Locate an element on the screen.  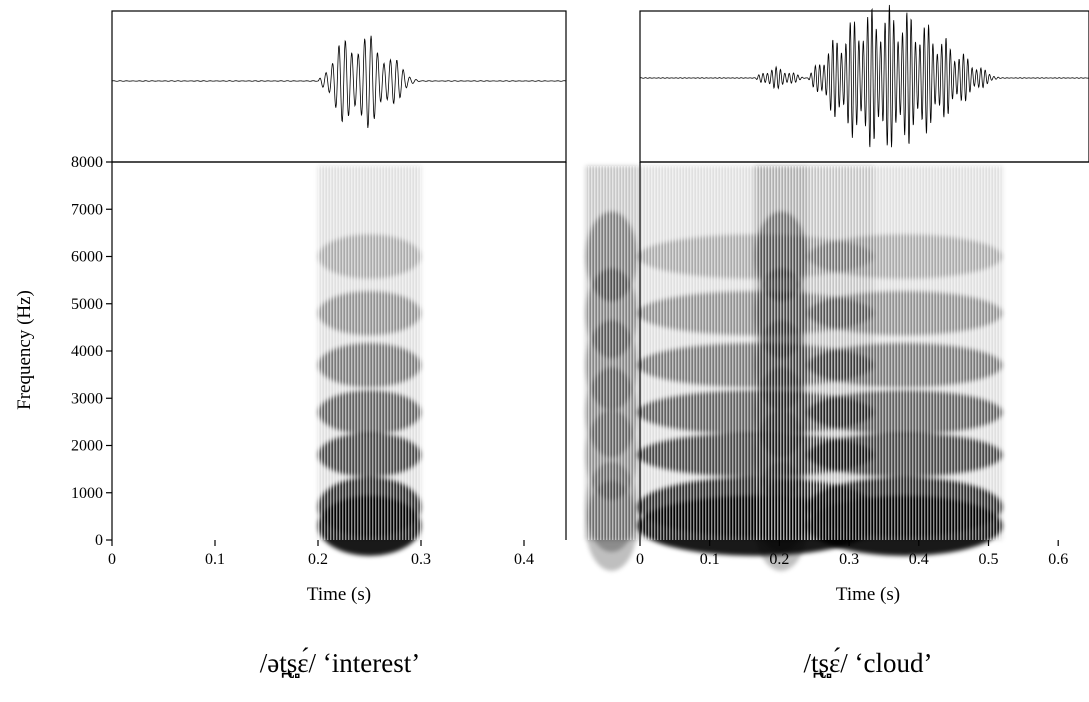
y-tick-label: 8000 is located at coordinates (87, 162).